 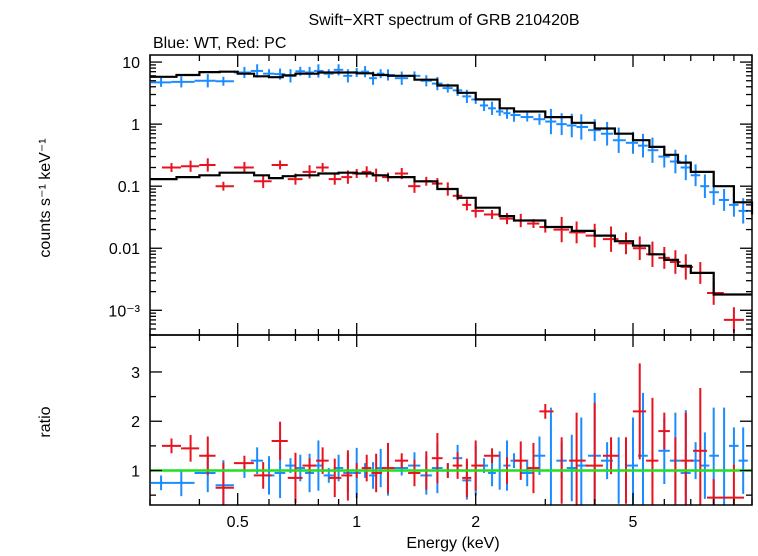 I want to click on y-tick-label-spectrum: 10⁻³, so click(x=124, y=311).